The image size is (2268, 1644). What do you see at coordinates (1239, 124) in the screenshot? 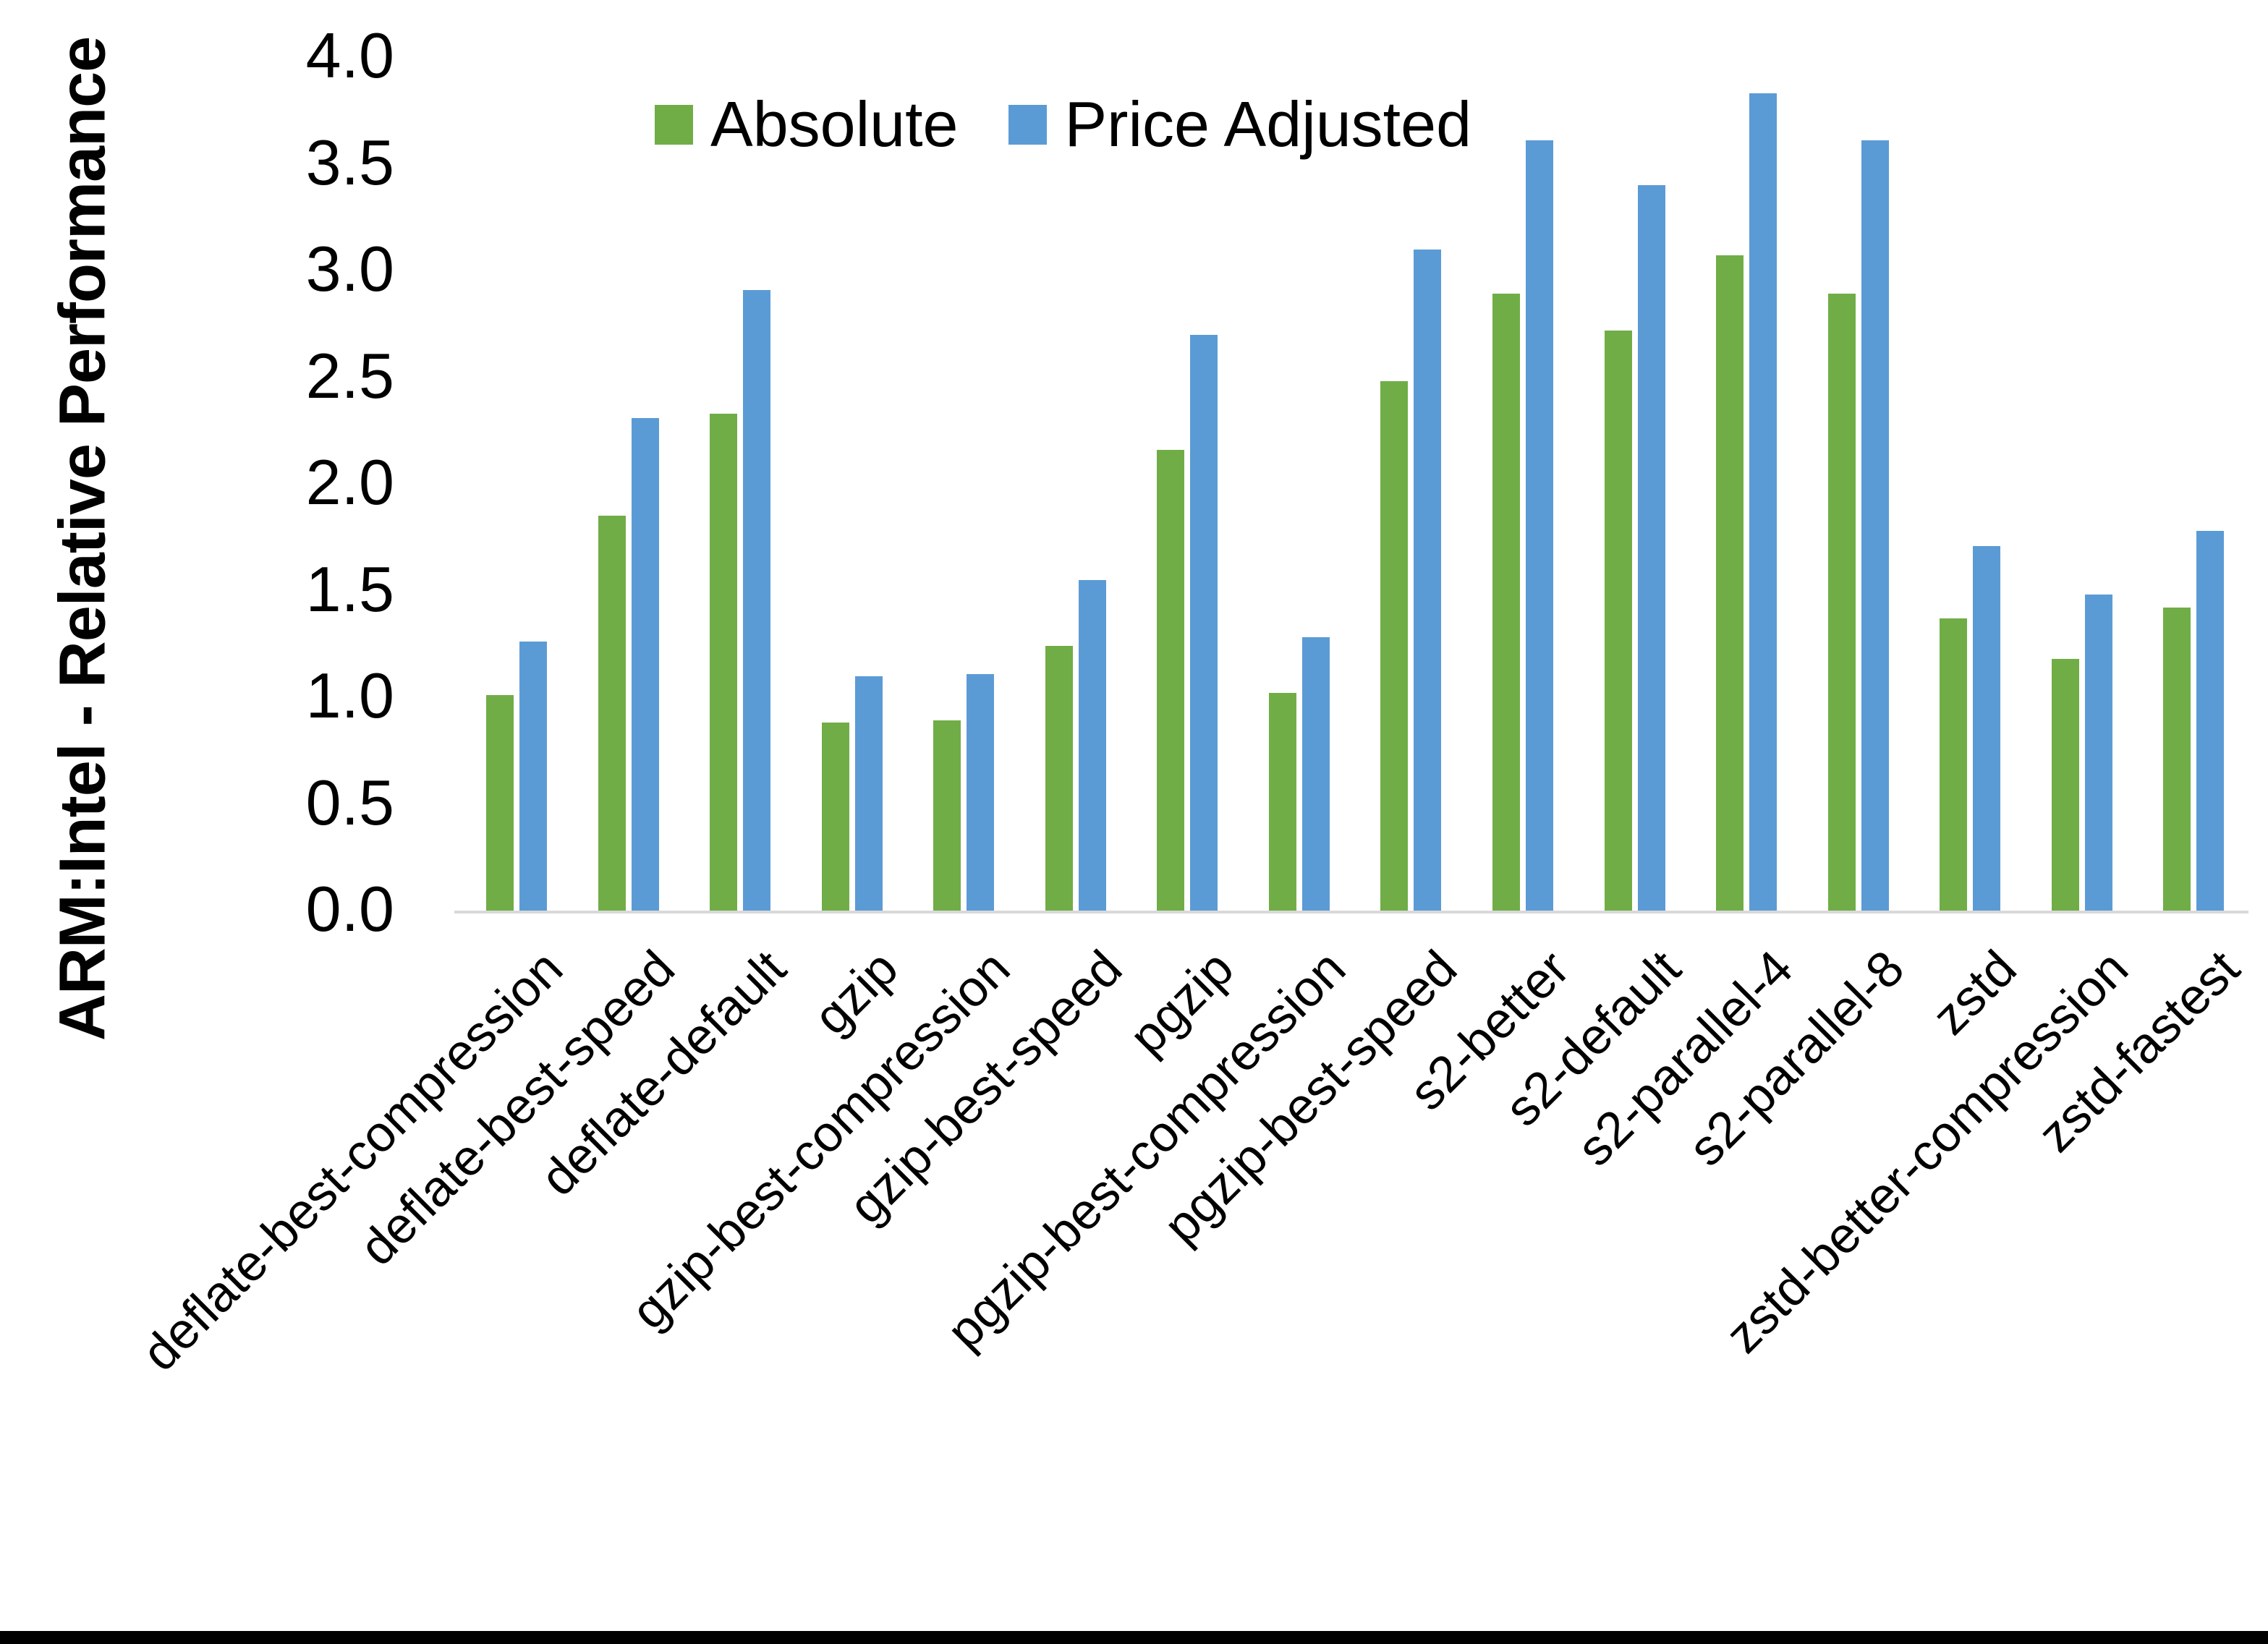
I see `legend-item-price-adjusted: Price Adjusted` at bounding box center [1239, 124].